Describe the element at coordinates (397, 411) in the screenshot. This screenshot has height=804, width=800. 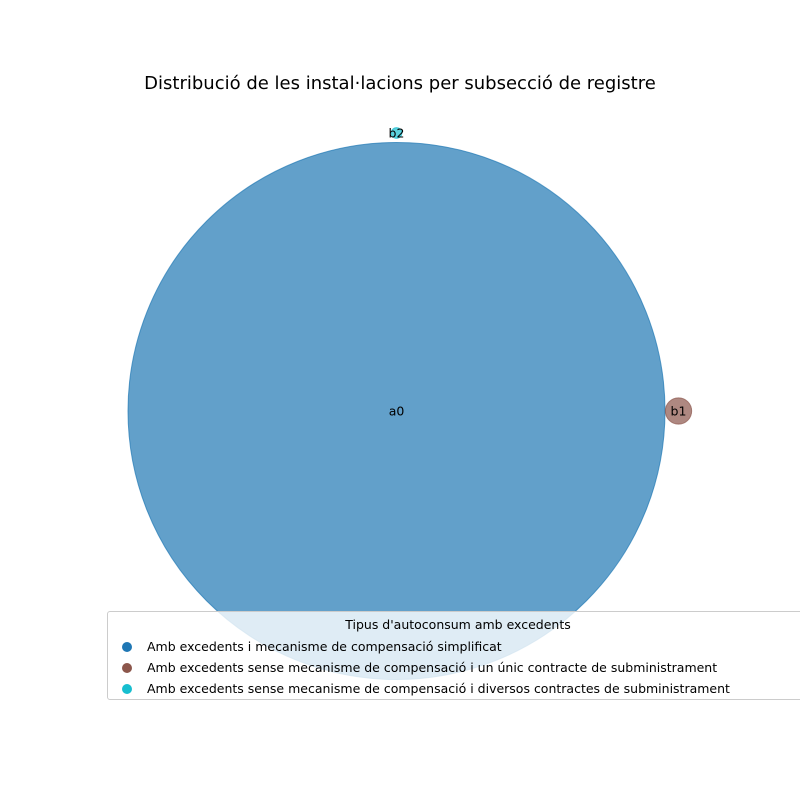
I see `bubble-label-a0: a0` at that location.